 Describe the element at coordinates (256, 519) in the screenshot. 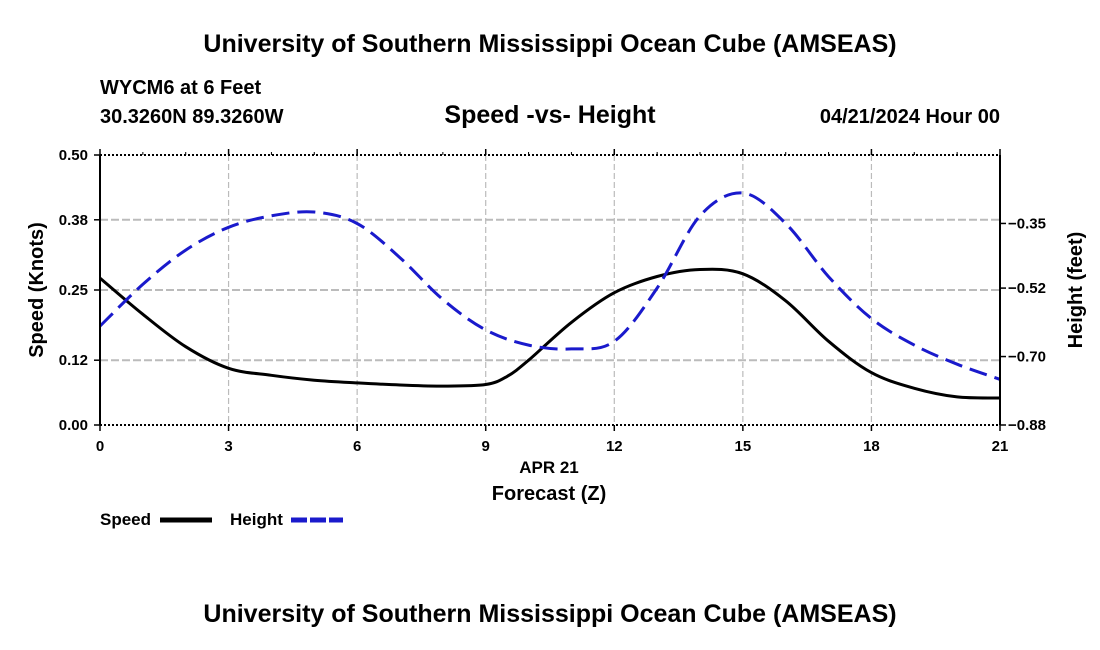

I see `legend-height-label: Height` at that location.